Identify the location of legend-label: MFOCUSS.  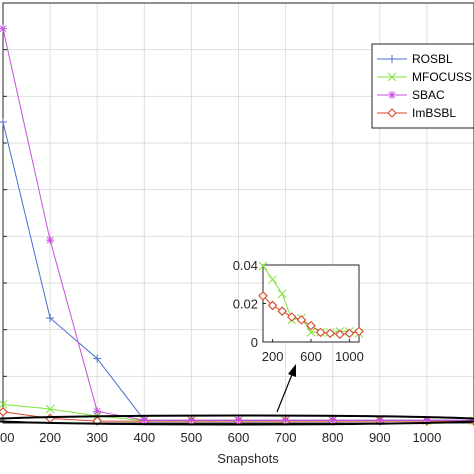
(442, 77).